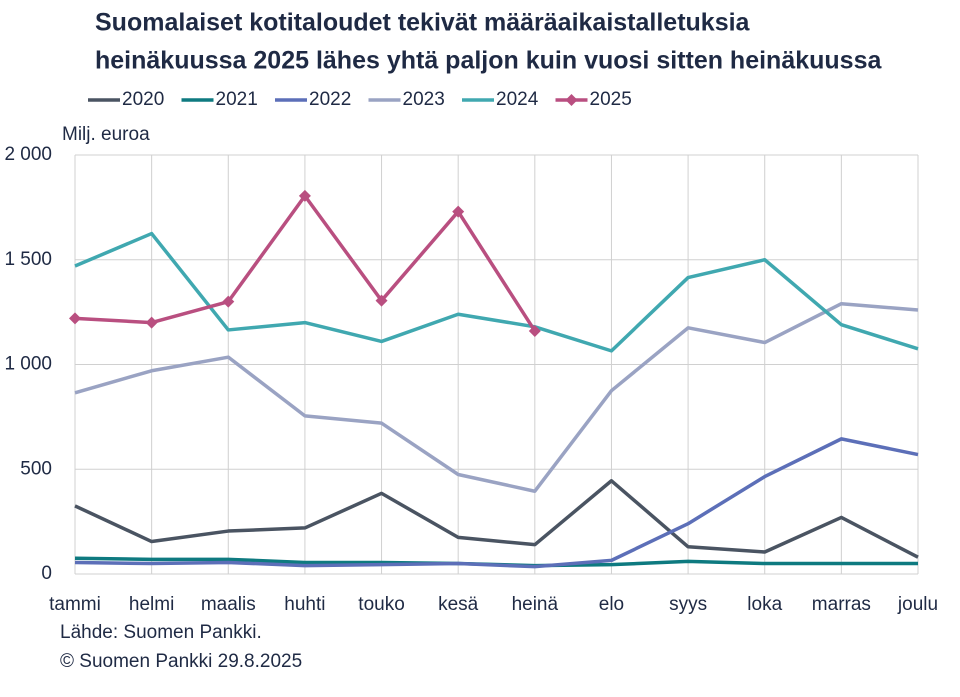 The height and width of the screenshot is (697, 960). Describe the element at coordinates (75, 604) in the screenshot. I see `x-tick-label: tammi` at that location.